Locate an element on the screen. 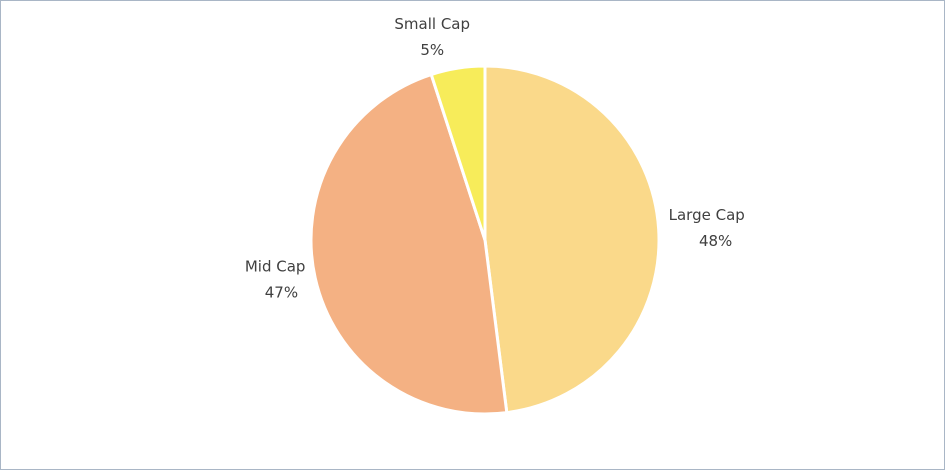 The image size is (945, 470). category-label: Mid Cap is located at coordinates (275, 267).